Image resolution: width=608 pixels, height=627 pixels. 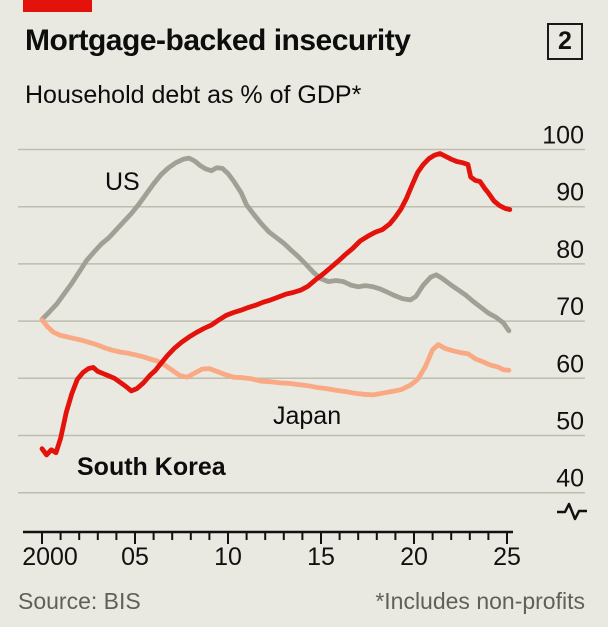 What do you see at coordinates (507, 557) in the screenshot?
I see `x-tick-label: 25` at bounding box center [507, 557].